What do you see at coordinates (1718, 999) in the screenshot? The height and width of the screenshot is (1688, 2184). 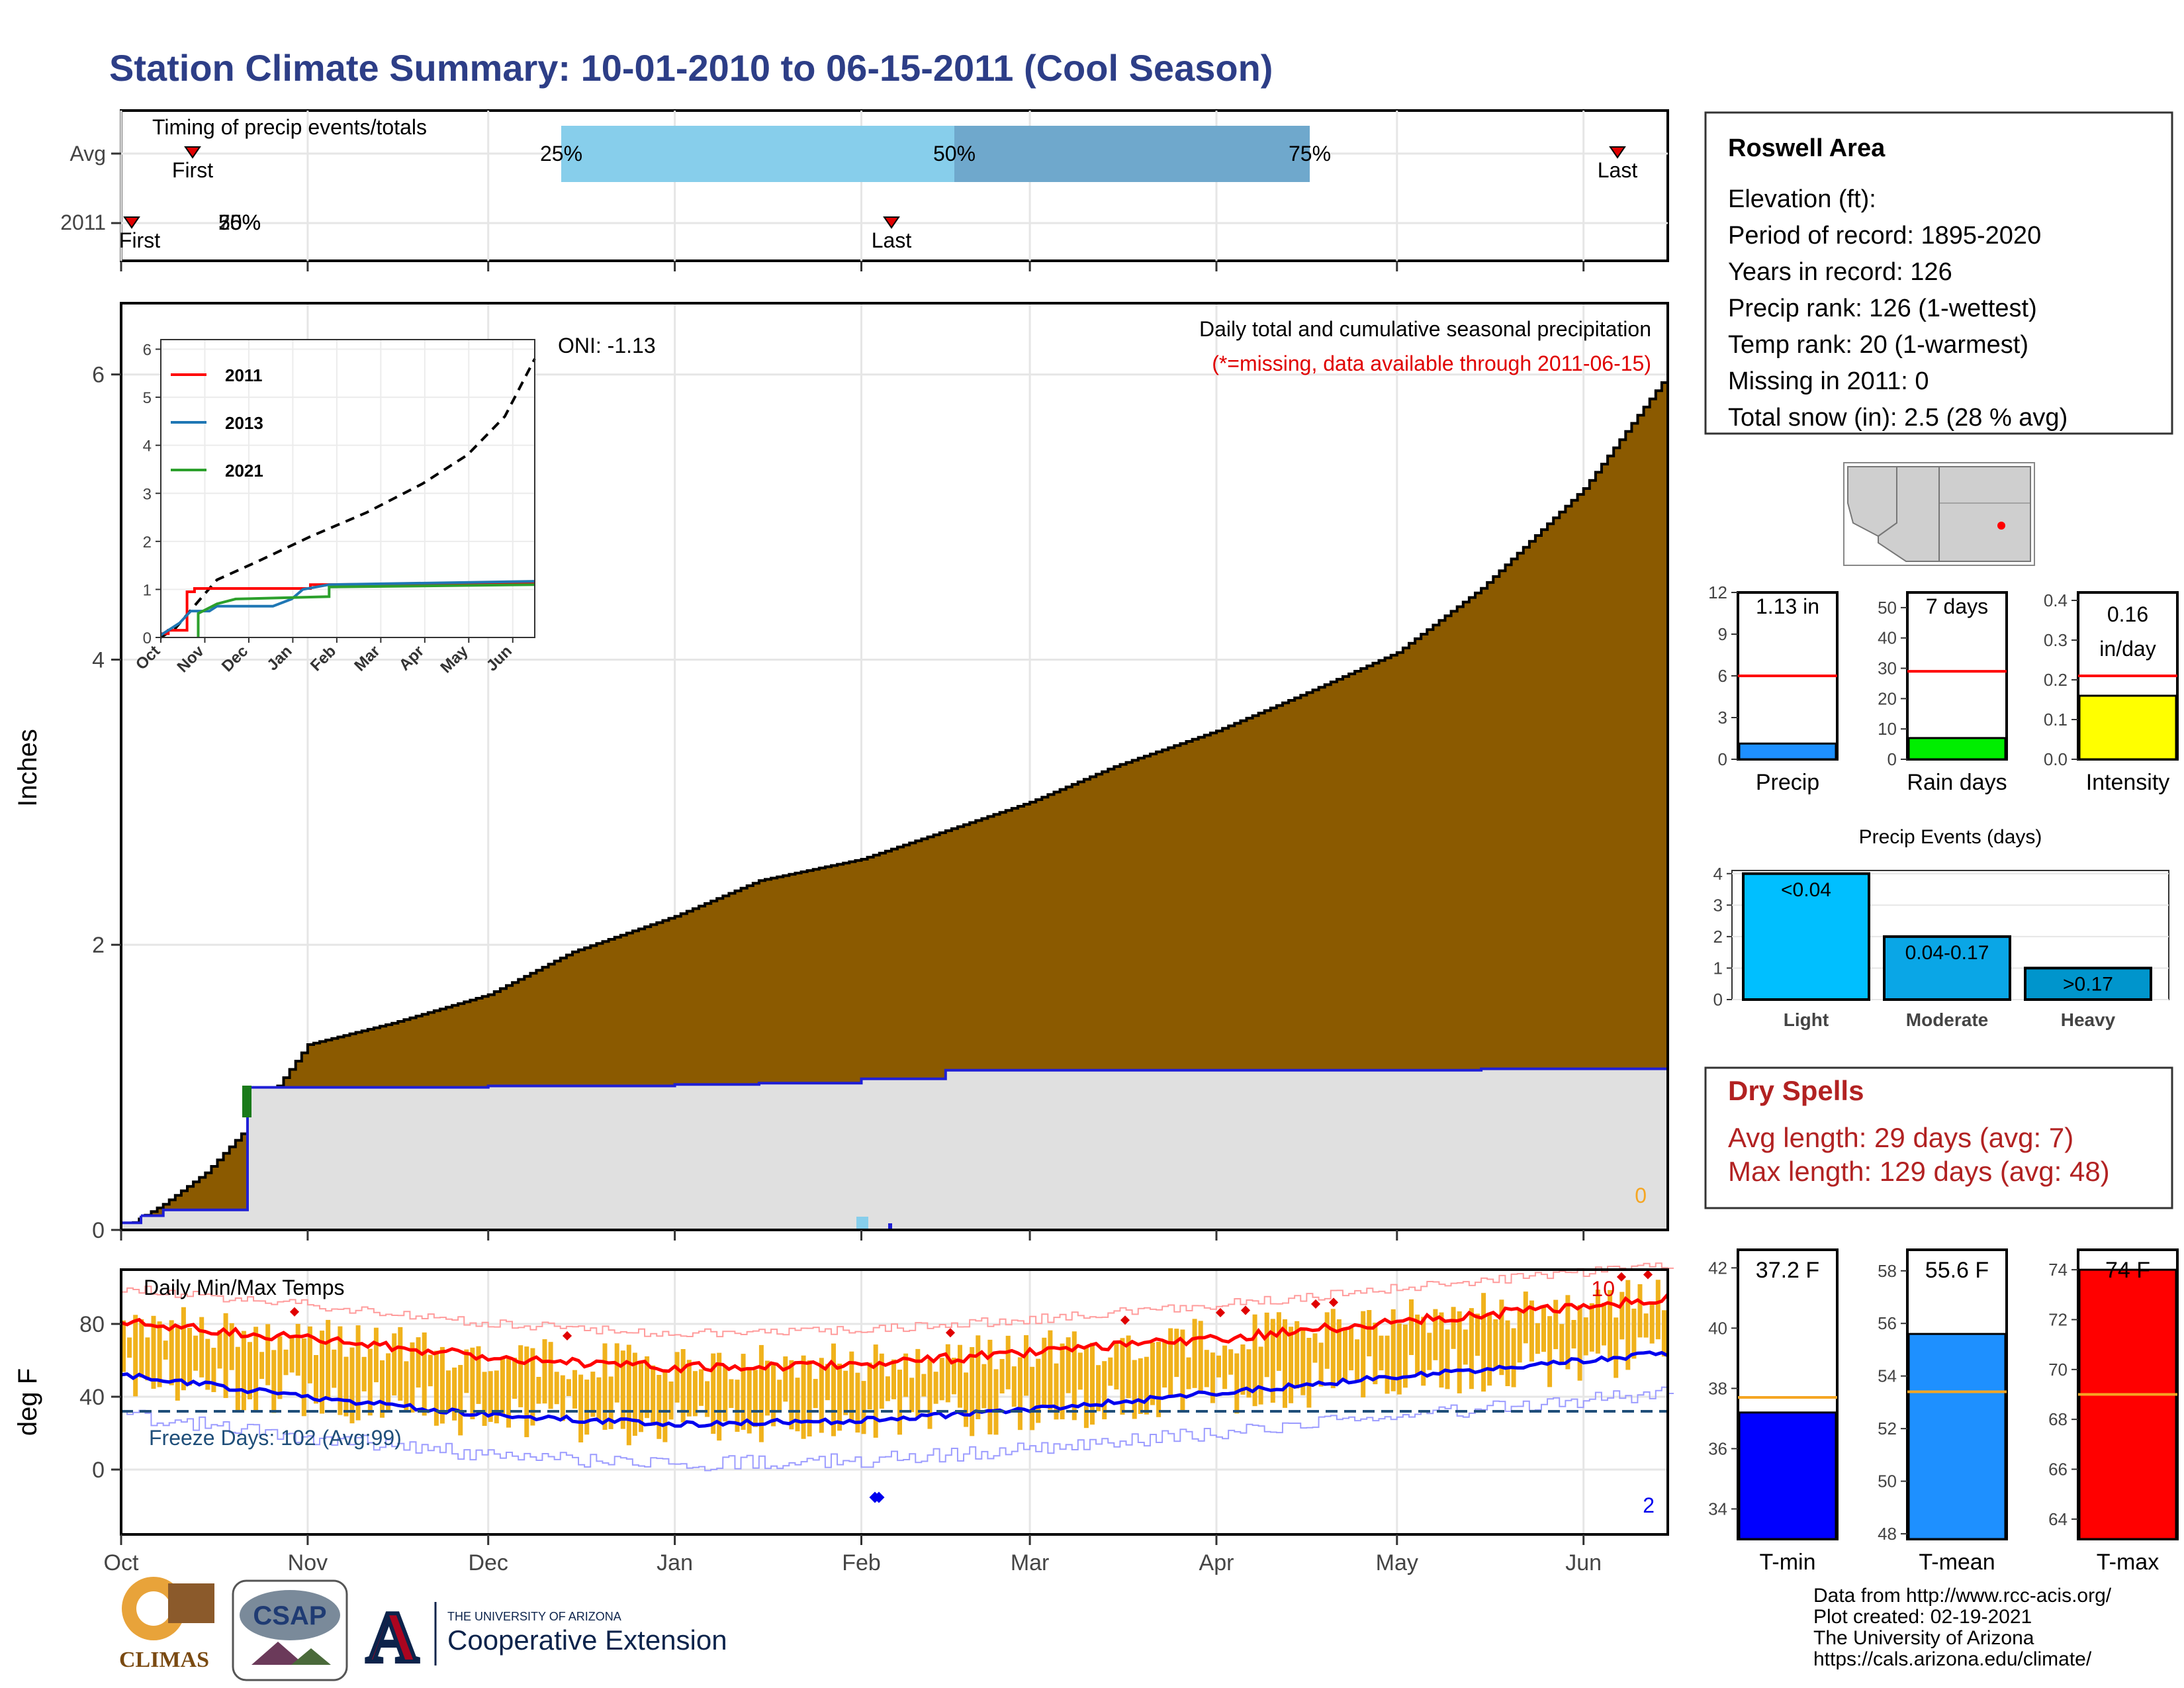 I see `events-ytick: 0` at bounding box center [1718, 999].